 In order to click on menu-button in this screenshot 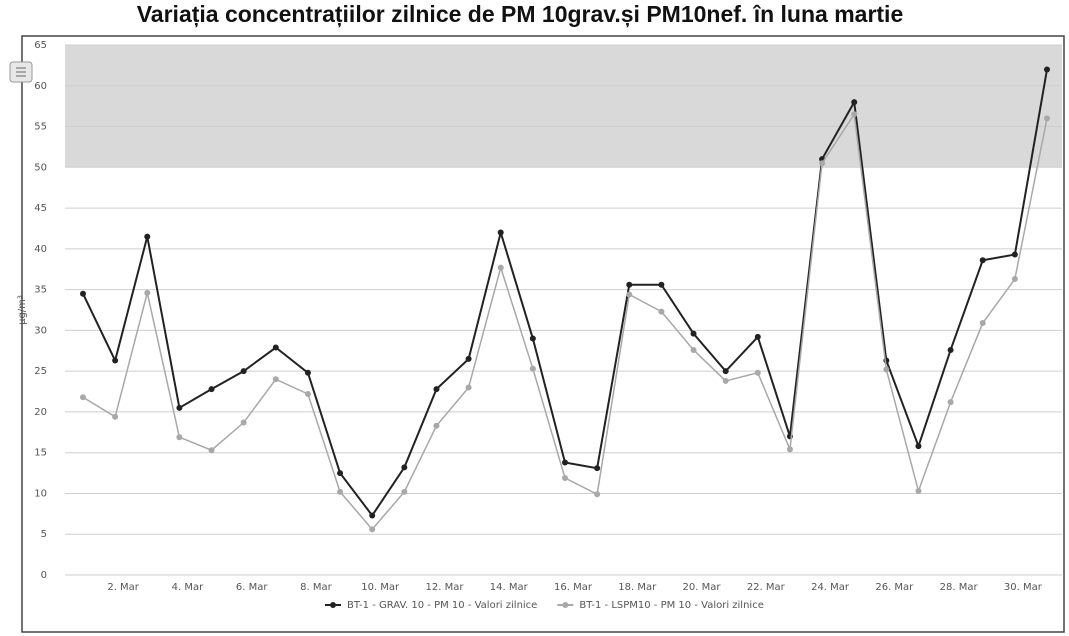, I will do `click(21, 72)`.